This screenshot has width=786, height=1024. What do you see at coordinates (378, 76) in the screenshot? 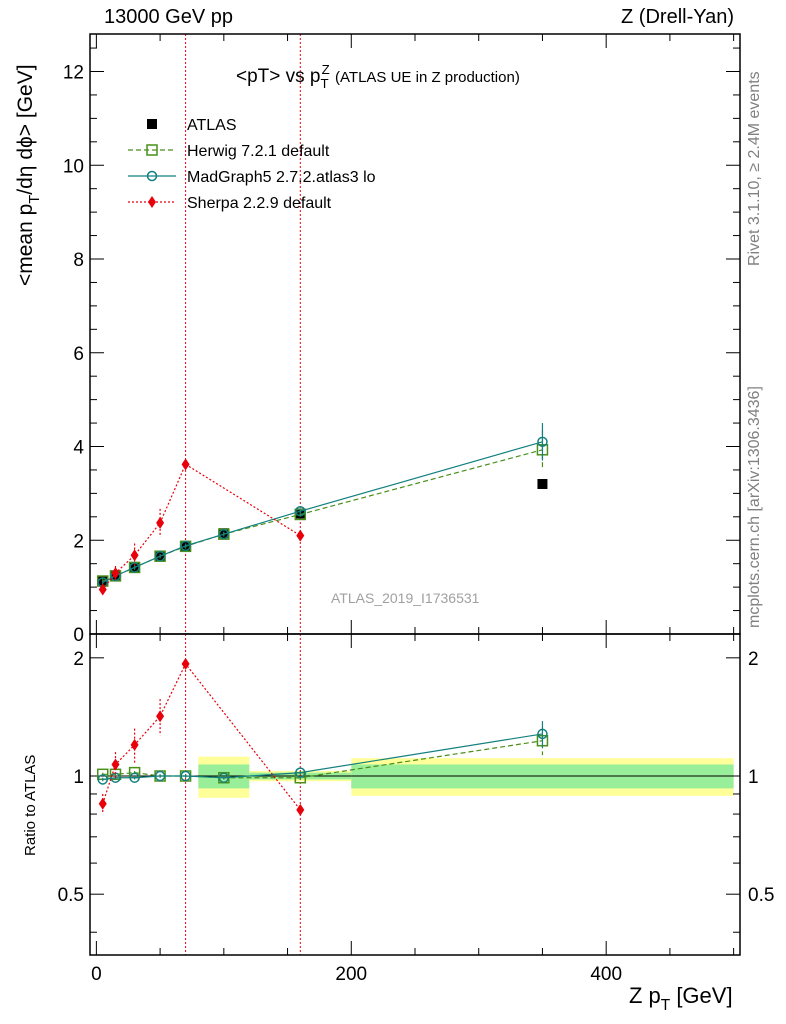
I see `plot-title: <pT> vs pTZ (ATLAS UE in Z production)` at bounding box center [378, 76].